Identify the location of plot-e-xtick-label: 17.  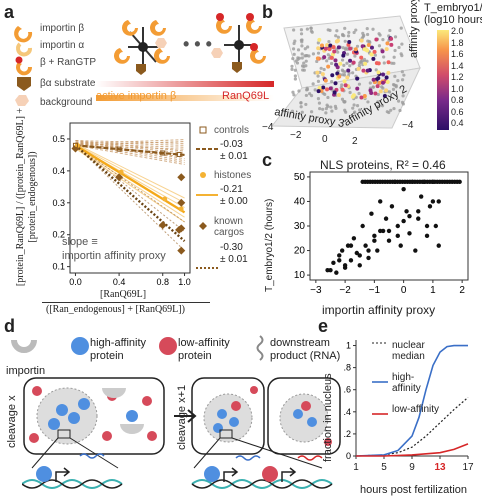
(468, 467).